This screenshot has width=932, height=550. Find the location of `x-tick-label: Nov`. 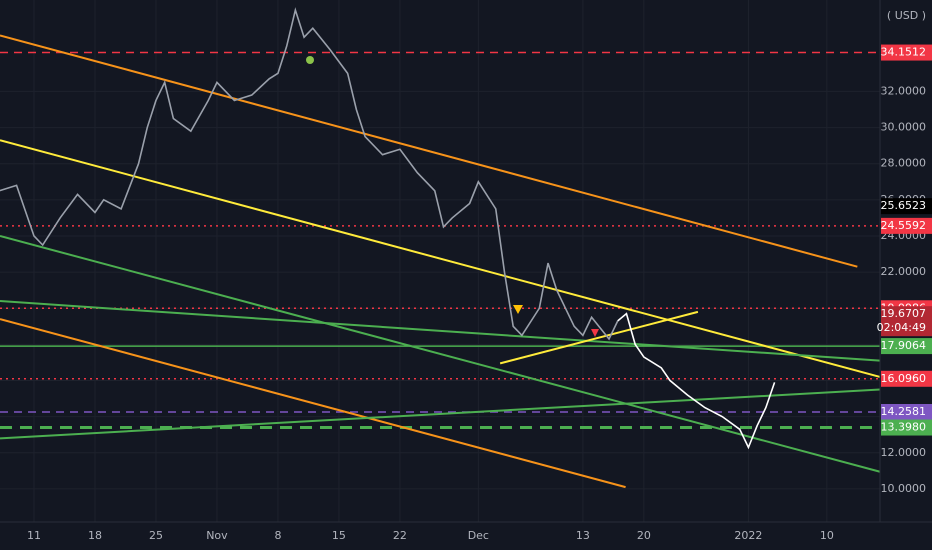

x-tick-label: Nov is located at coordinates (217, 535).